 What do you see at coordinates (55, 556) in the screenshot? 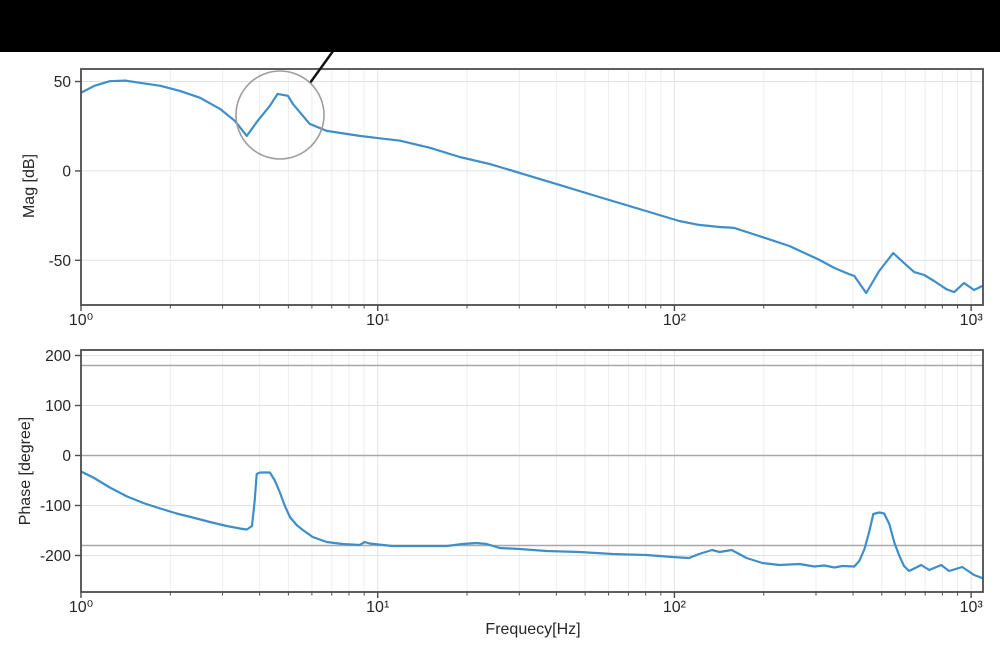
I see `y-tick-label: -200` at bounding box center [55, 556].